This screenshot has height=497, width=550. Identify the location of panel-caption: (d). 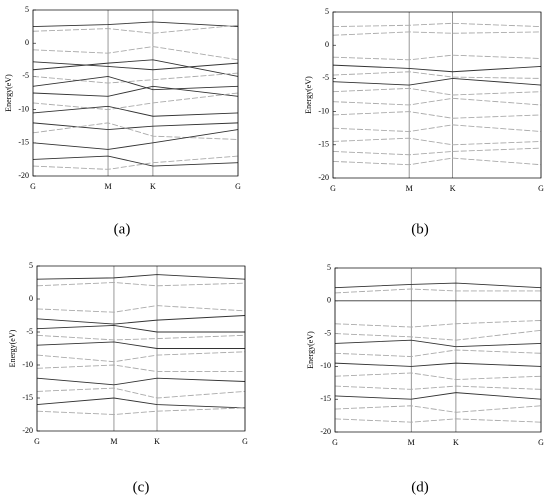
(420, 487).